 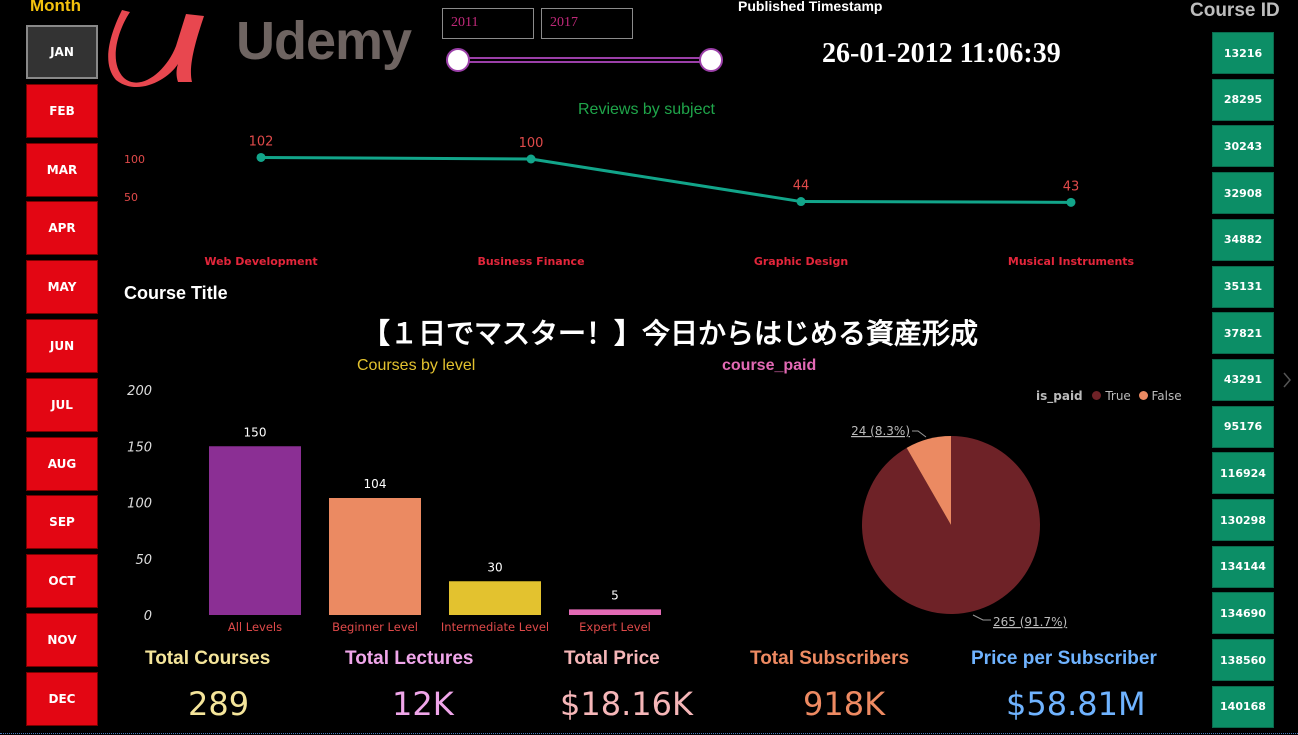 I want to click on published-title: Published Timestamp, so click(x=810, y=7).